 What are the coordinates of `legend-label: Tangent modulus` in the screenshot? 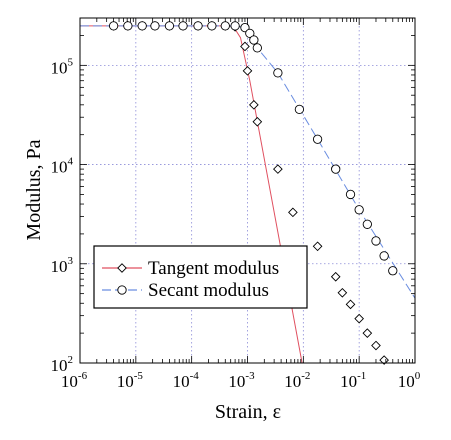 It's located at (213, 268).